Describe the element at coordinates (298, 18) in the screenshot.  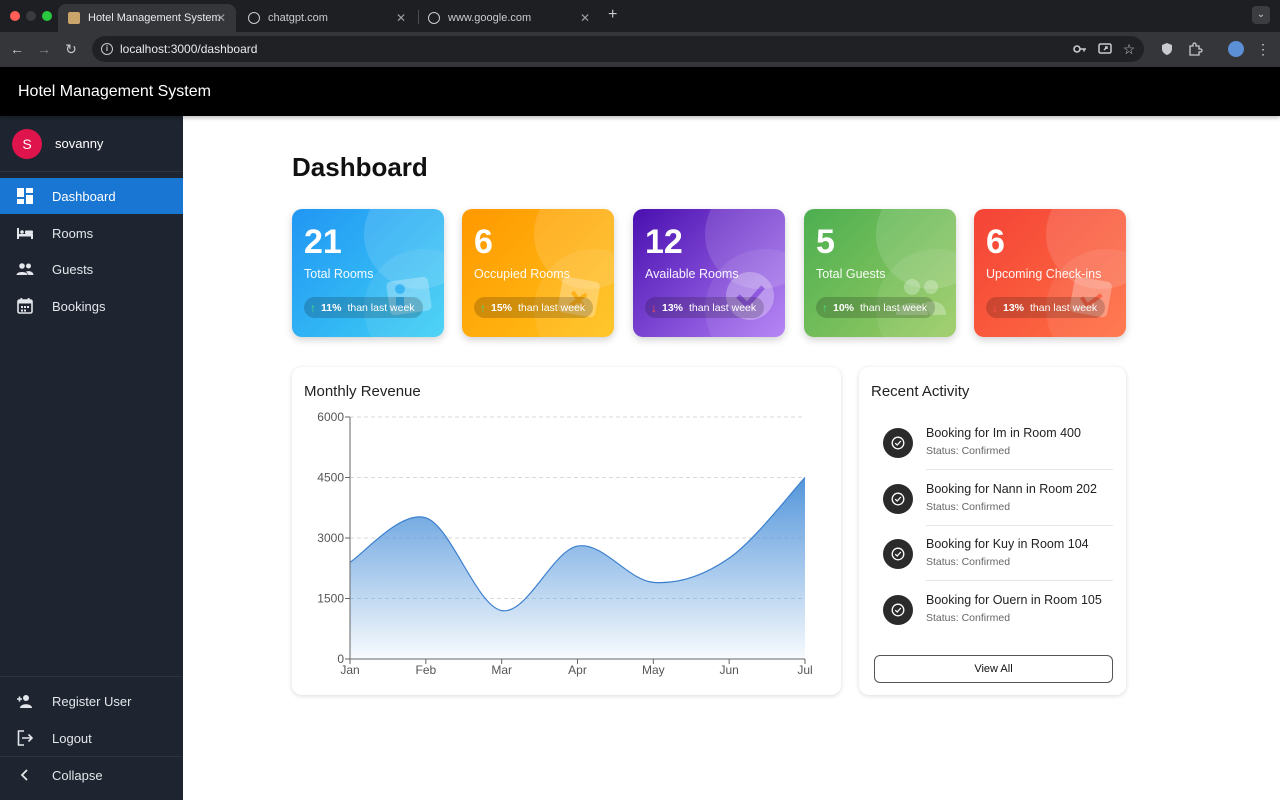
I see `tab-title: chatgpt.com` at that location.